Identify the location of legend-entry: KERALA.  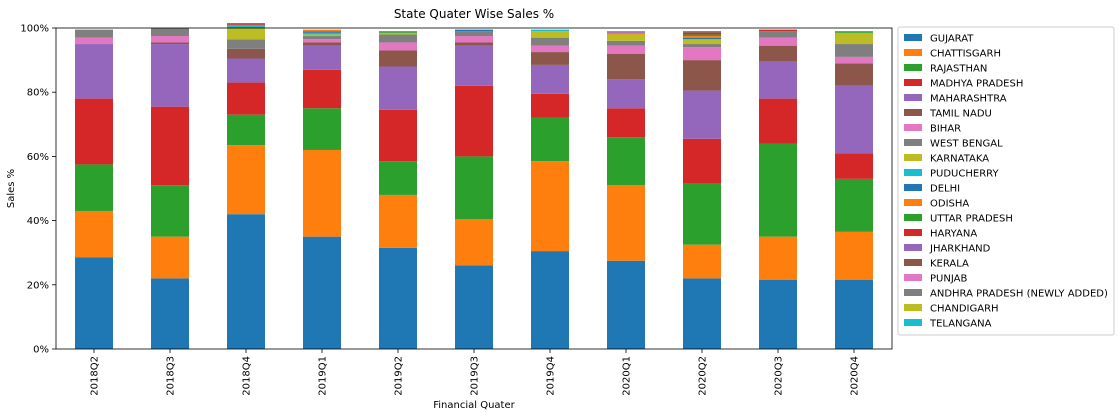
(949, 264).